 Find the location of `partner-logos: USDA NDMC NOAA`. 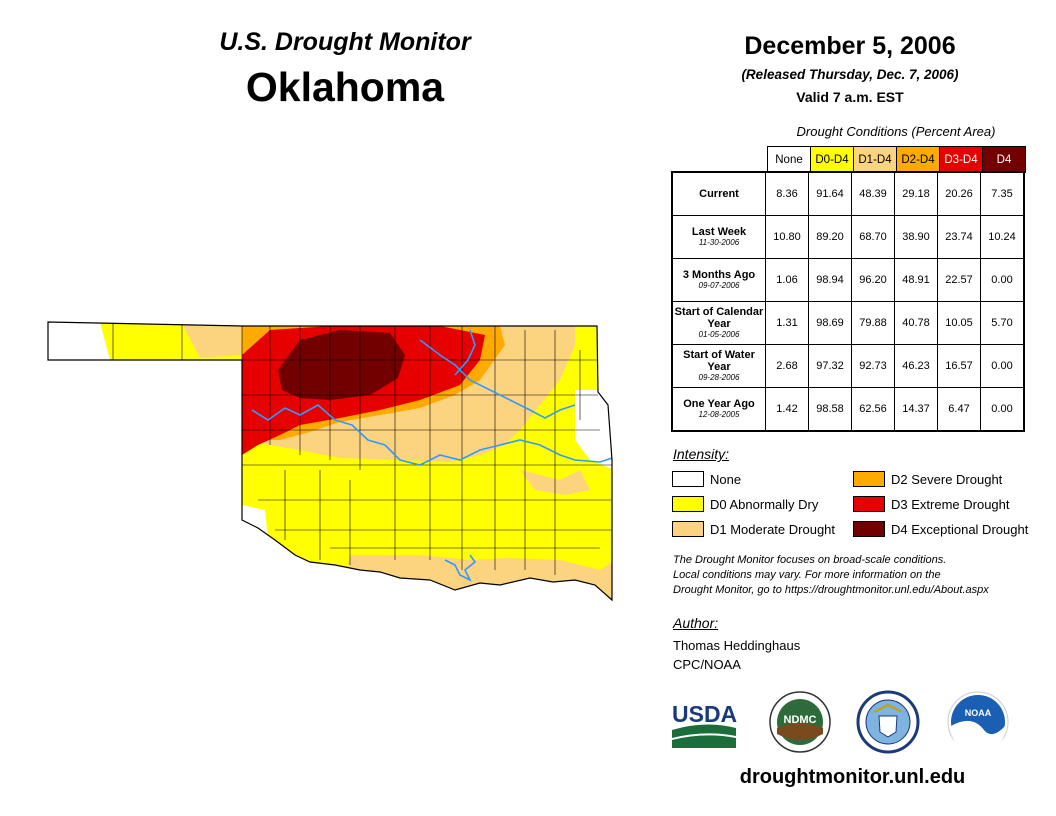

partner-logos: USDA NDMC NOAA is located at coordinates (840, 722).